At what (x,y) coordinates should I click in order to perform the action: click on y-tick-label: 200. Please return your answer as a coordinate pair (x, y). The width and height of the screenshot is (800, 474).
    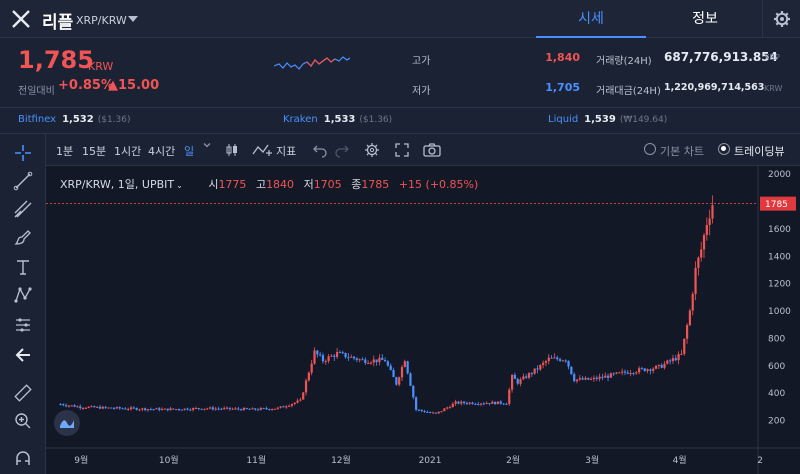
    Looking at the image, I should click on (776, 422).